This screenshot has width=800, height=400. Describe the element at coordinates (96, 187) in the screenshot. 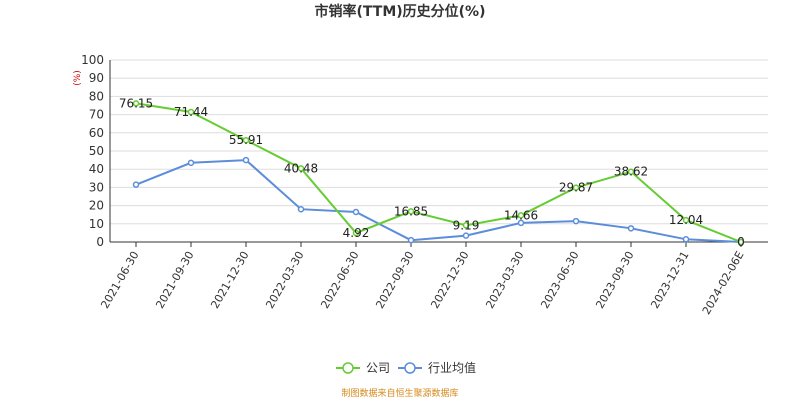

I see `y-tick-label: 30` at that location.